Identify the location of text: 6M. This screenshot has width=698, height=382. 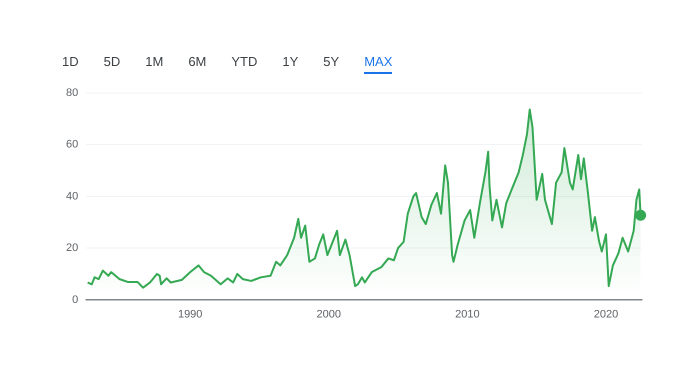
(197, 62).